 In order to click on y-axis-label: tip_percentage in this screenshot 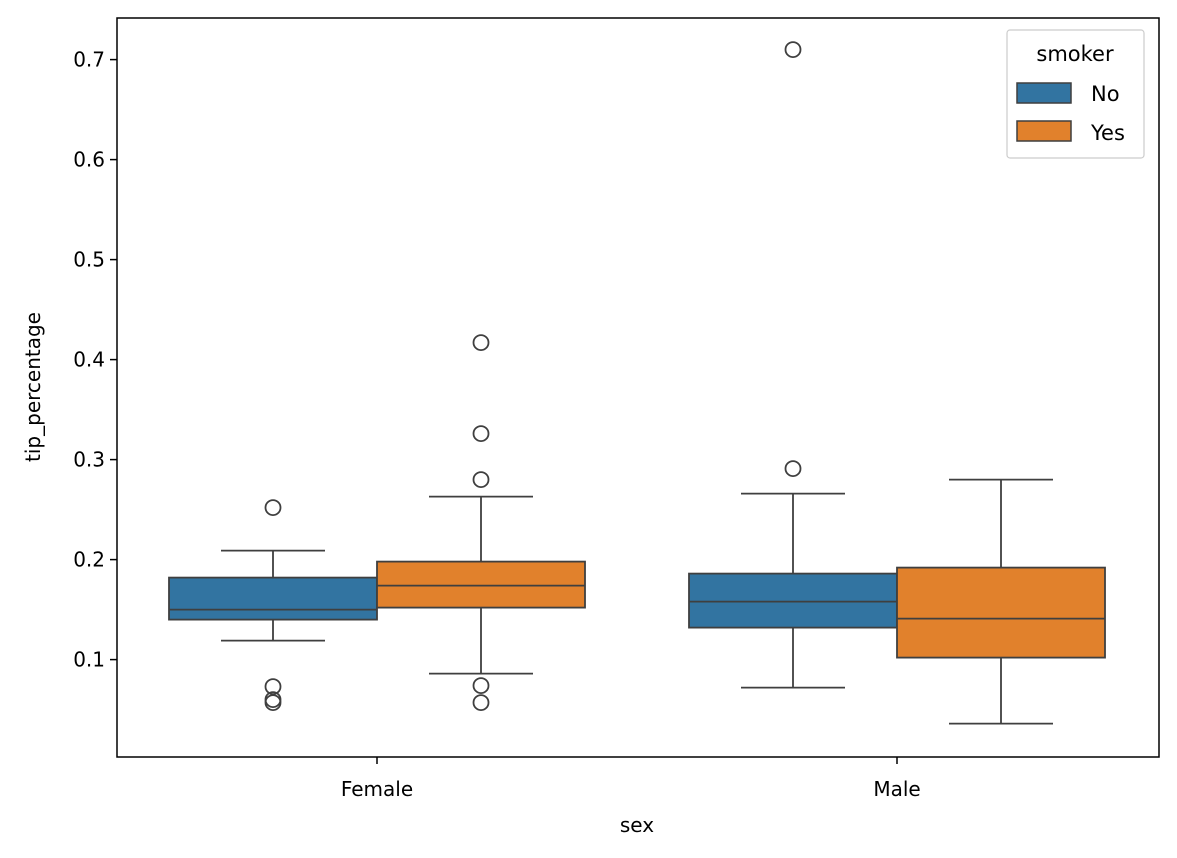, I will do `click(33, 387)`.